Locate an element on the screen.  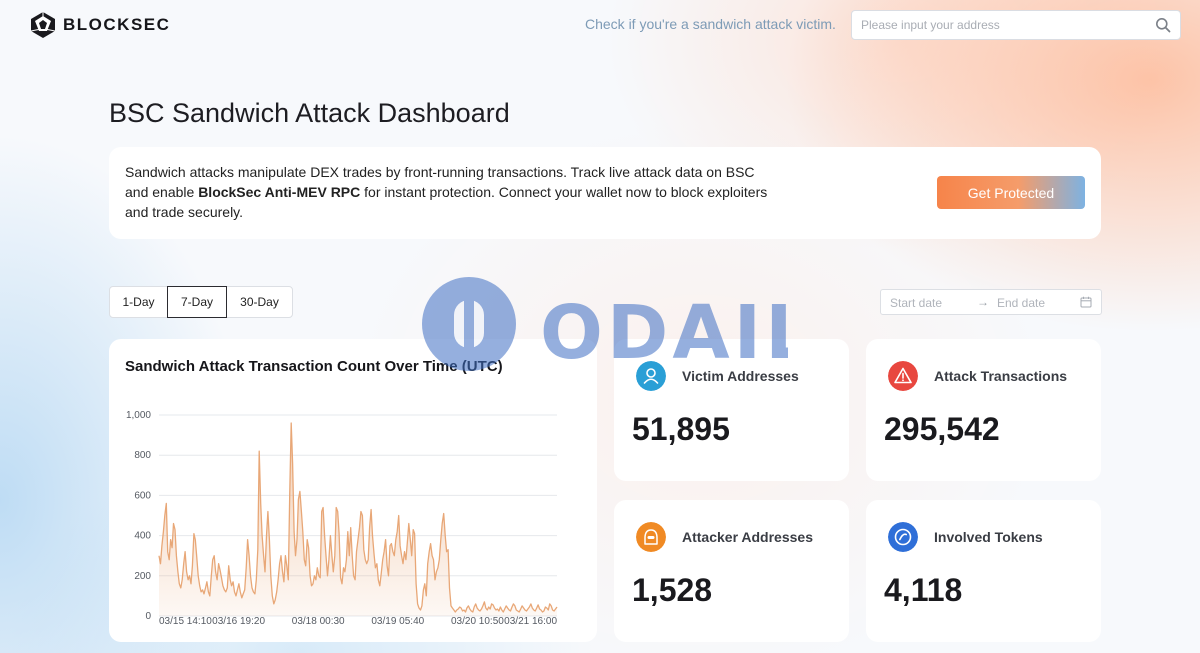
x-tick-label: 03/20 10:50 is located at coordinates (477, 621).